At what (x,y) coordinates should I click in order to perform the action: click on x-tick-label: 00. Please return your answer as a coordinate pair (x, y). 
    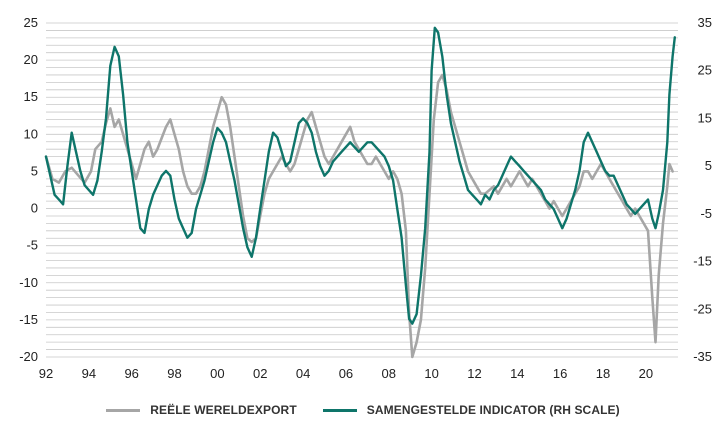
    Looking at the image, I should click on (217, 373).